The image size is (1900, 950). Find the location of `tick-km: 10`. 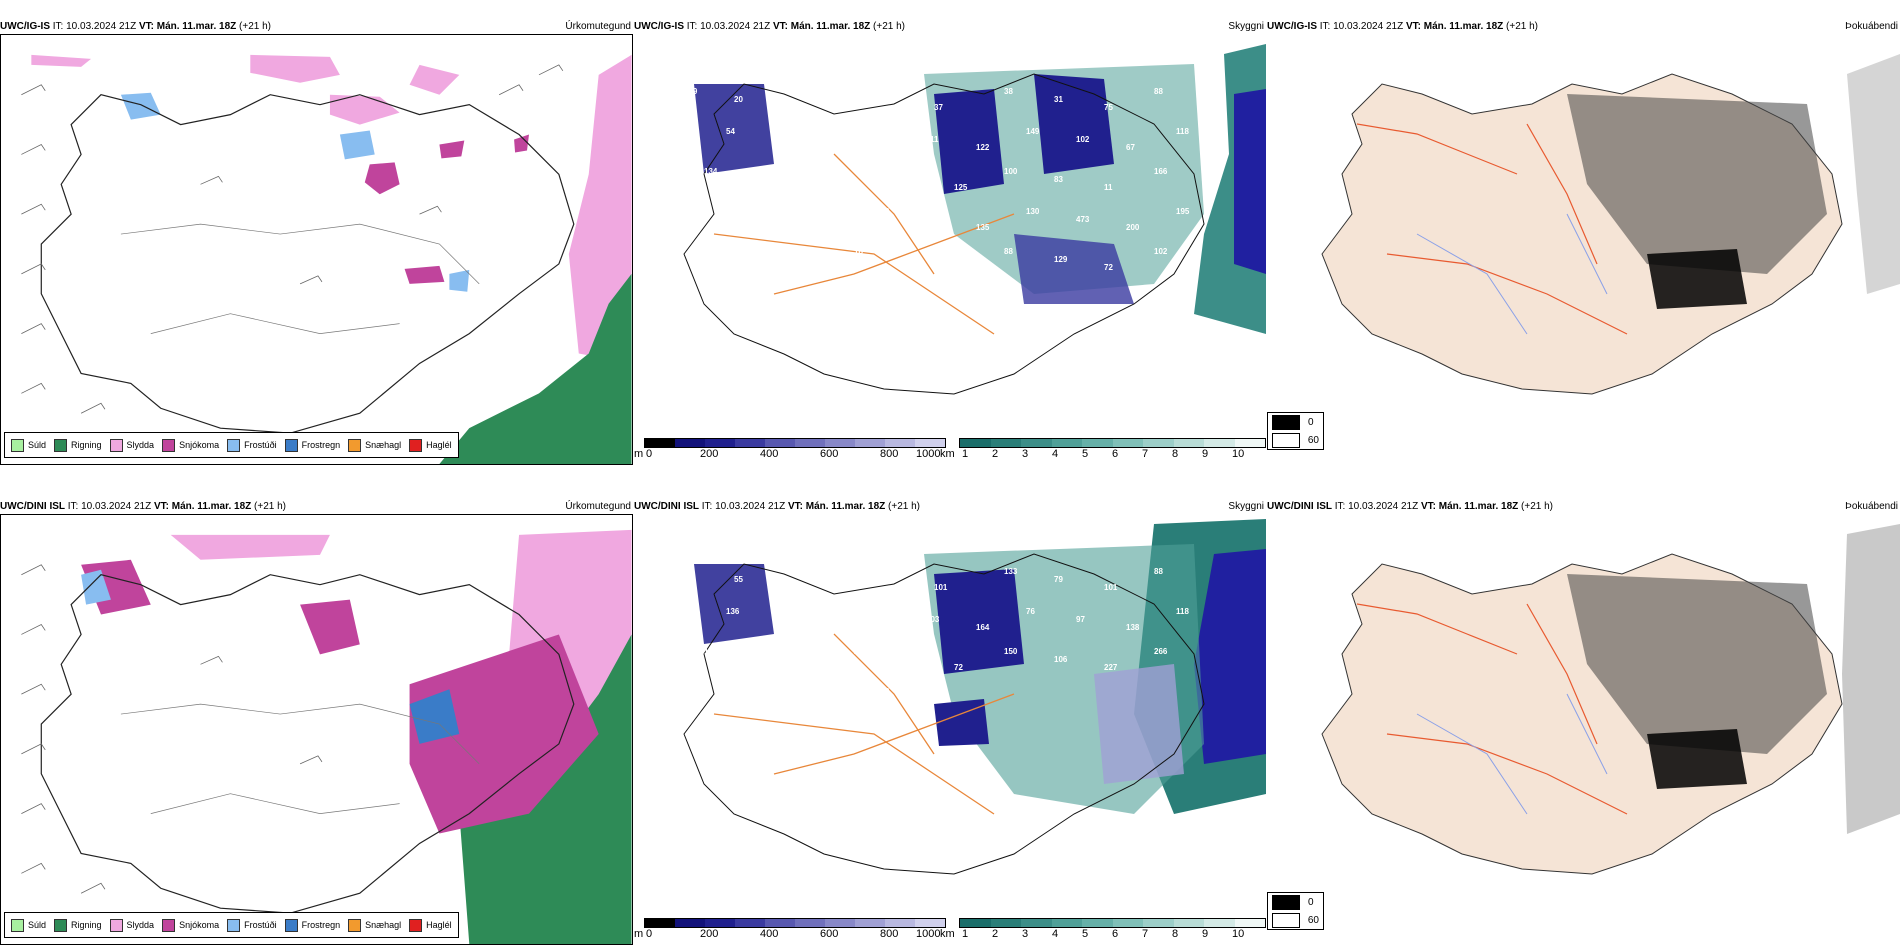

tick-km: 10 is located at coordinates (1238, 934).